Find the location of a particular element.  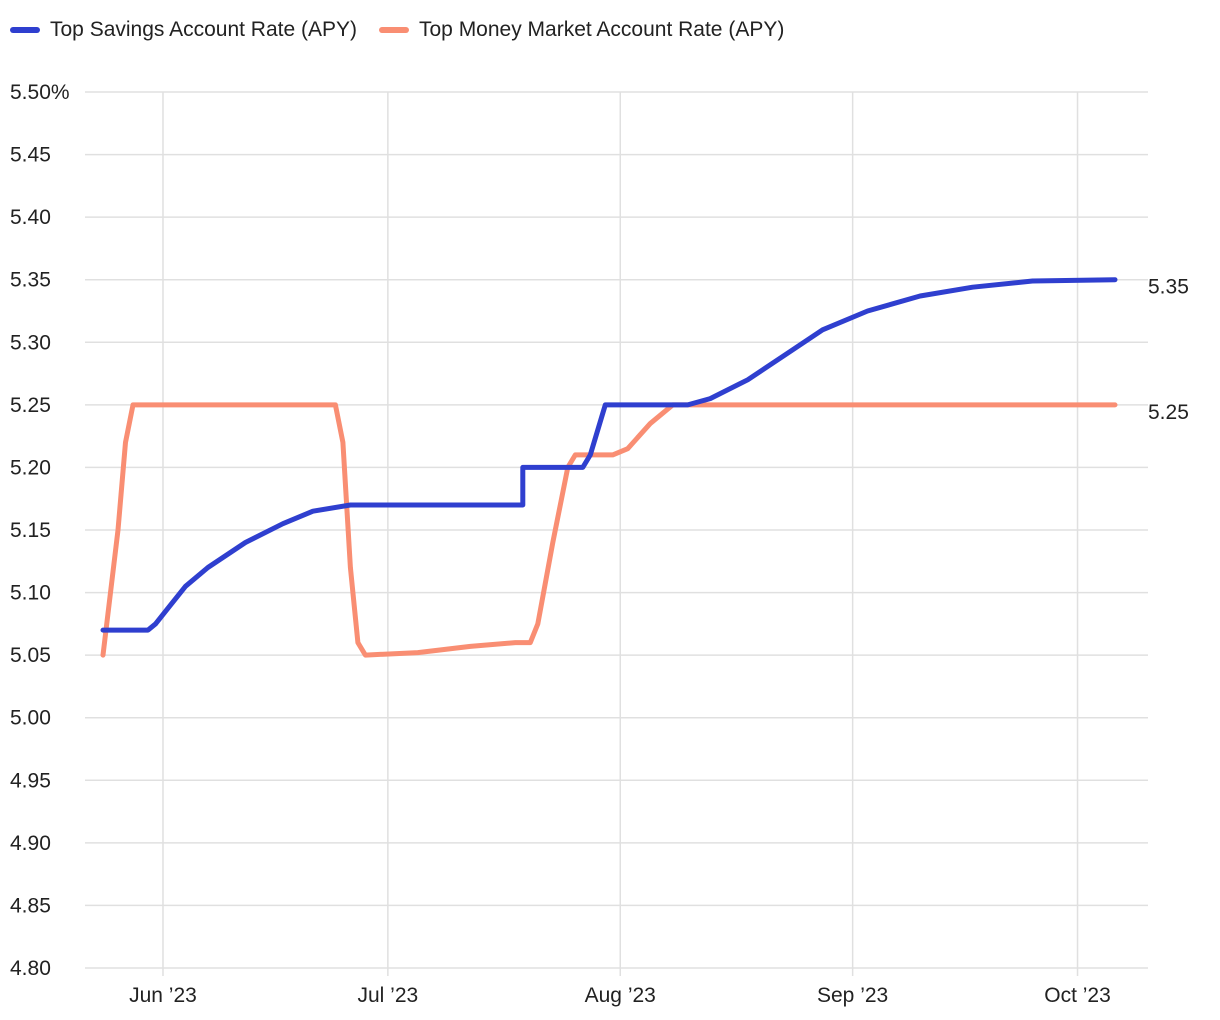

y-tick-label: 5.25 is located at coordinates (30, 405).